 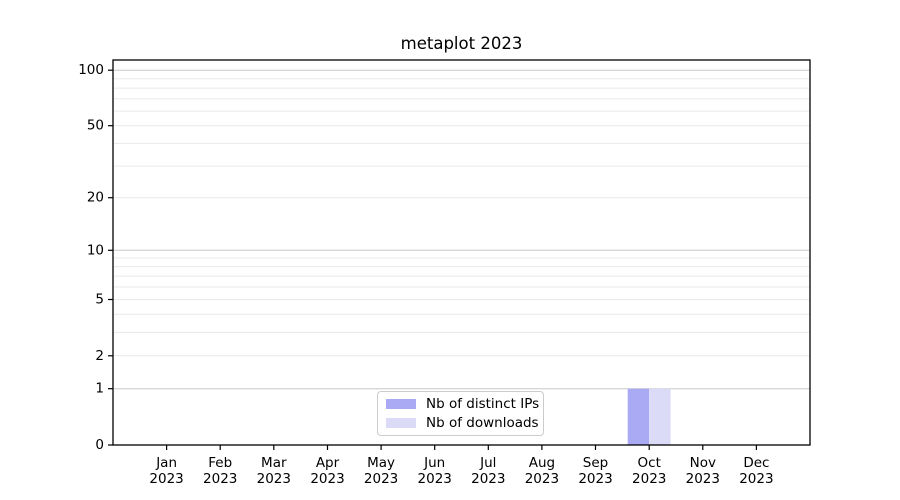 What do you see at coordinates (327, 479) in the screenshot?
I see `x-tick-label-apr-year: 2023` at bounding box center [327, 479].